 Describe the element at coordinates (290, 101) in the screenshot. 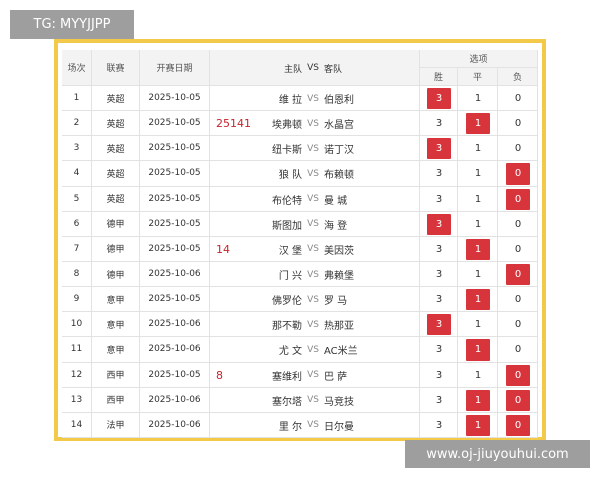

I see `home-team: 维 拉` at that location.